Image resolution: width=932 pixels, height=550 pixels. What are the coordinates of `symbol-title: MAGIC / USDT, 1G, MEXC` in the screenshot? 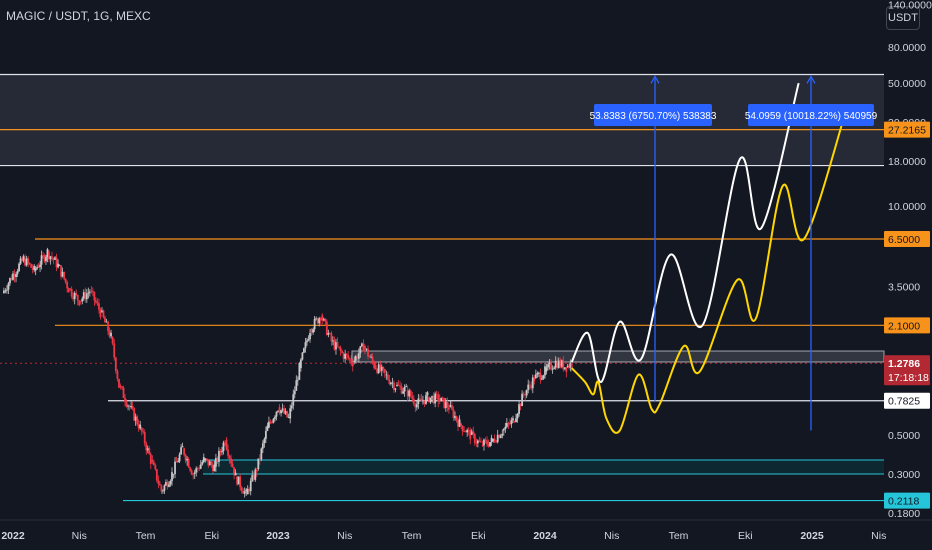 It's located at (78, 16).